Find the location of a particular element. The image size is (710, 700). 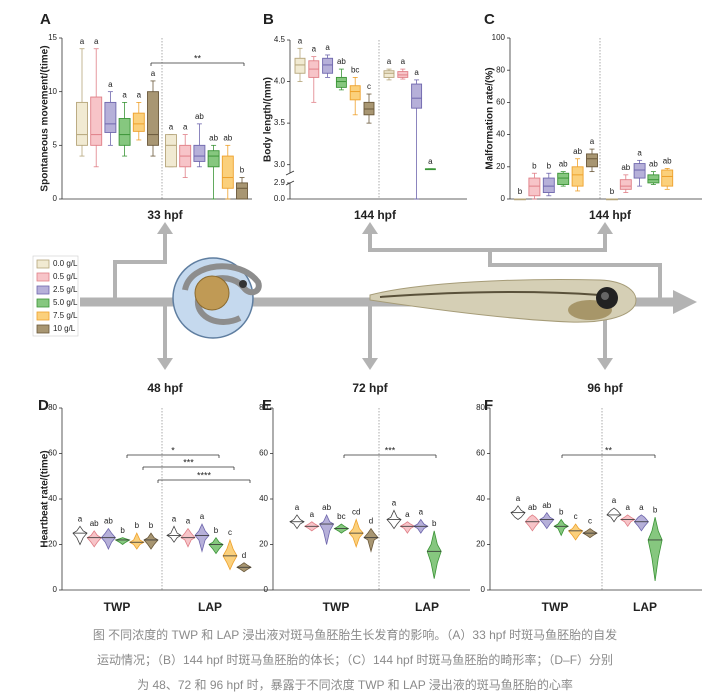

panel-label: A is located at coordinates (45, 19).